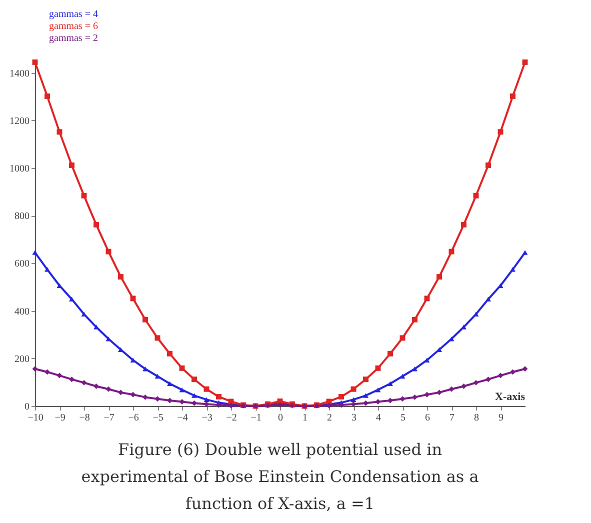 This screenshot has width=591, height=523. I want to click on x-axis-title: X-axis, so click(510, 397).